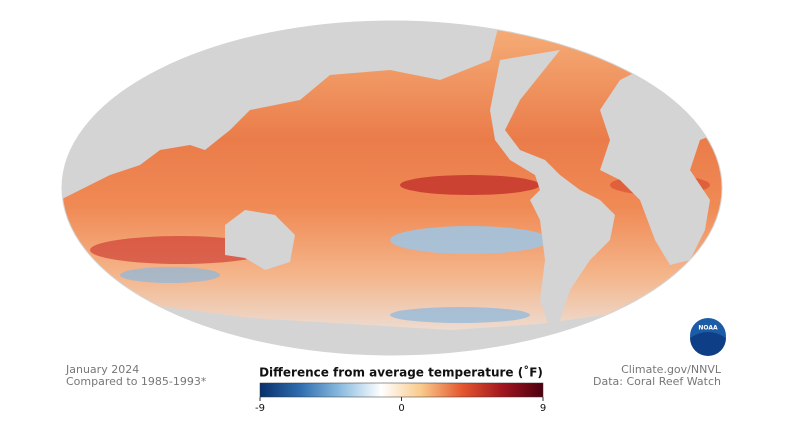  I want to click on tick-label: -9, so click(260, 408).